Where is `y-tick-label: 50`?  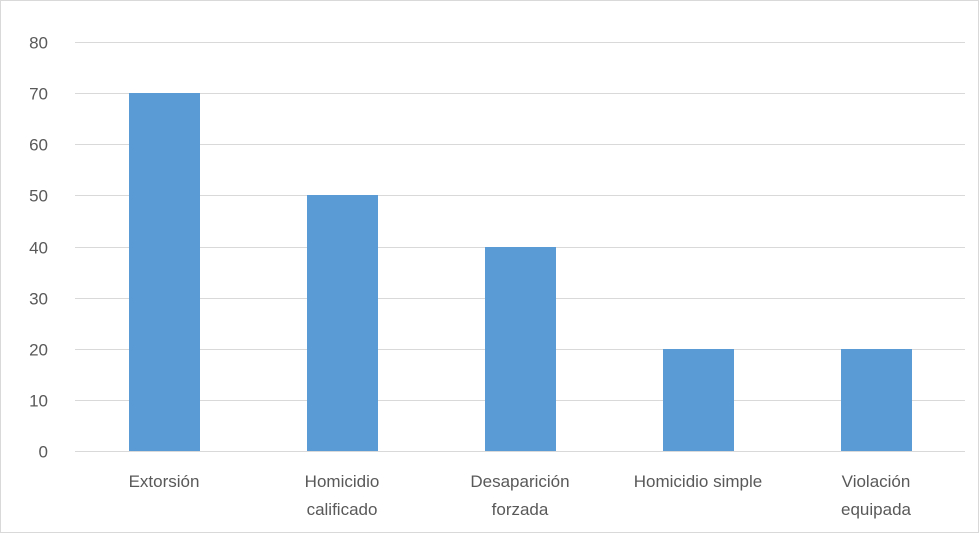 y-tick-label: 50 is located at coordinates (38, 196).